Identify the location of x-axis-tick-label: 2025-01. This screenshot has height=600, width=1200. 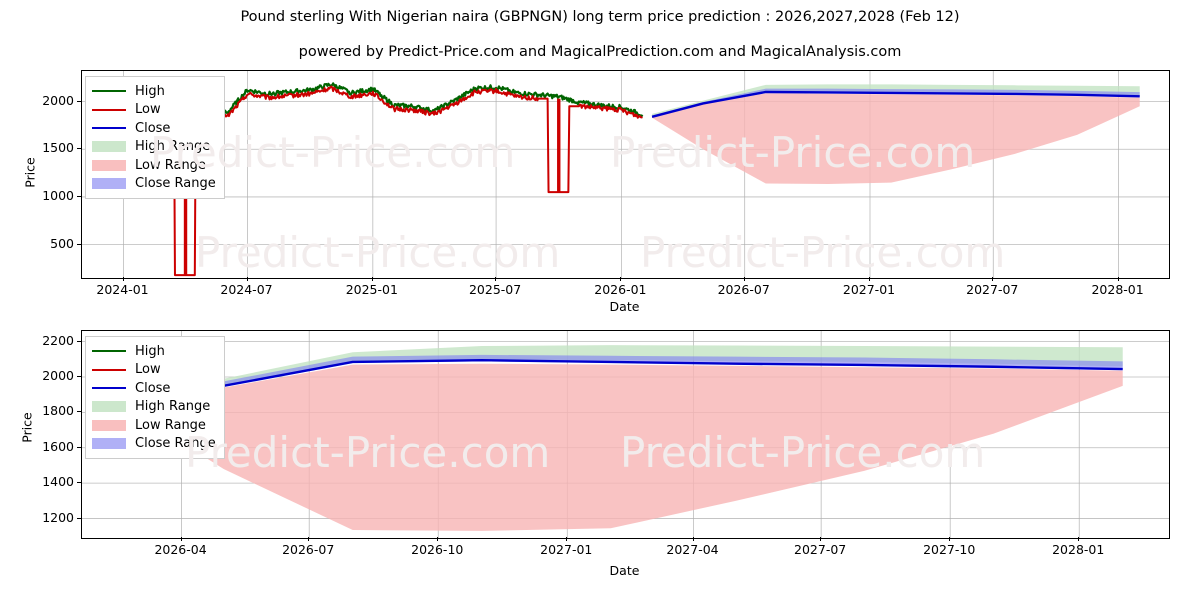
(371, 289).